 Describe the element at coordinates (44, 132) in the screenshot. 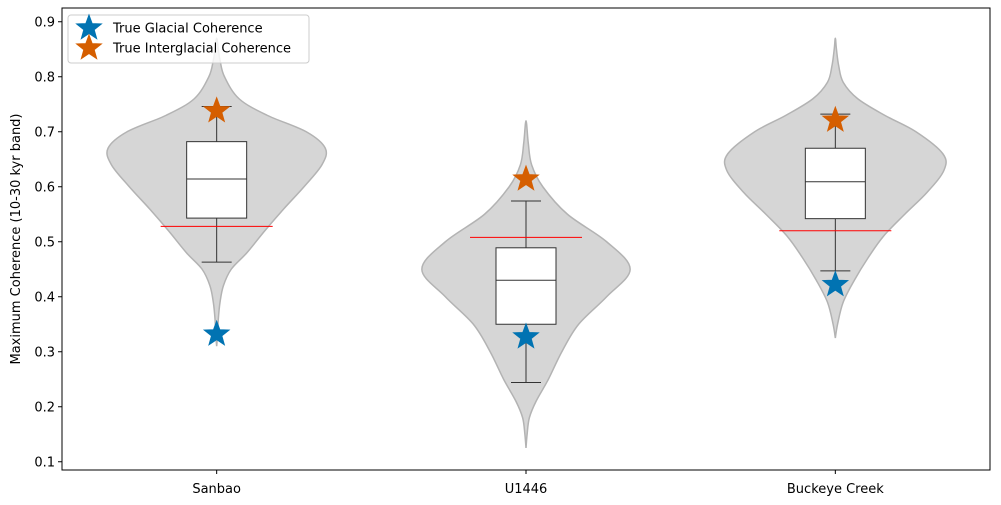

I see `y-tick-label: 0.7` at that location.